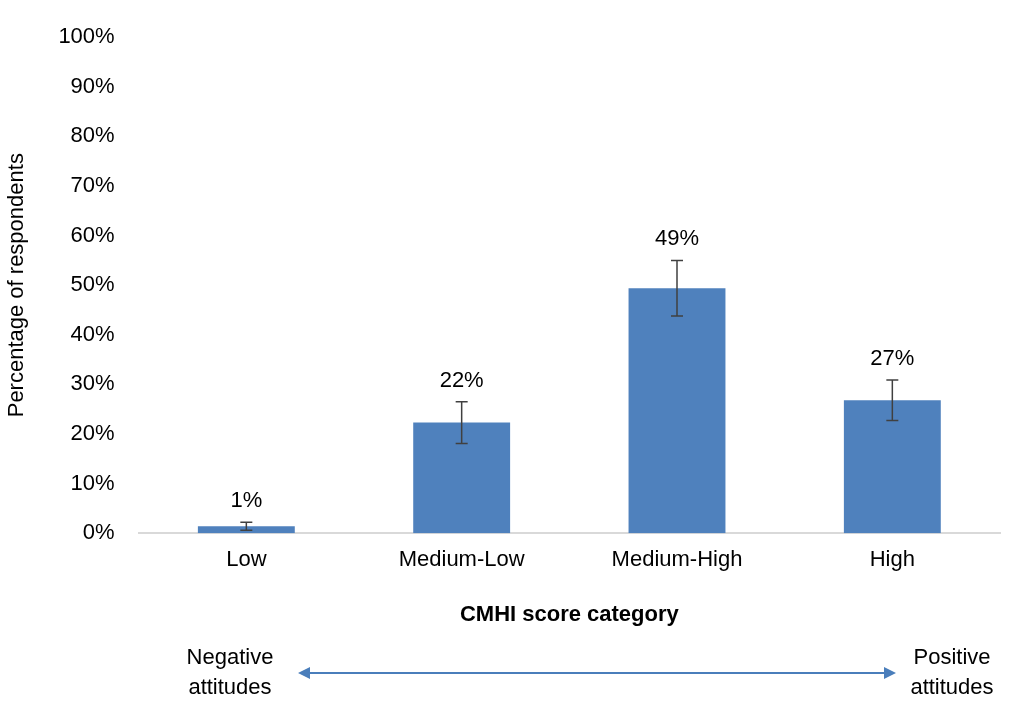 The width and height of the screenshot is (1014, 702). I want to click on y-tick-label: 100%, so click(86, 36).